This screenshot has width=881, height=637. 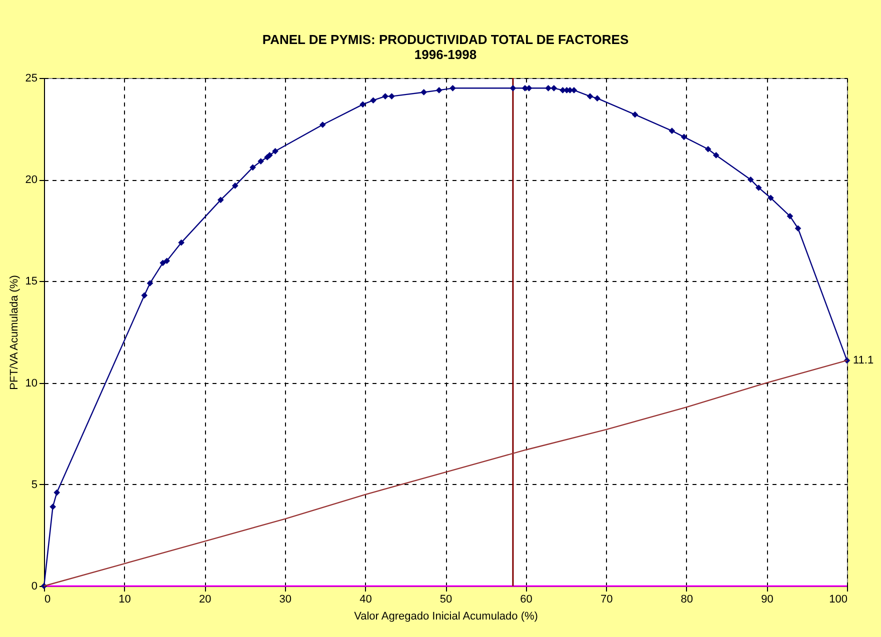 What do you see at coordinates (445, 54) in the screenshot?
I see `chart-subtitle: 1996-1998` at bounding box center [445, 54].